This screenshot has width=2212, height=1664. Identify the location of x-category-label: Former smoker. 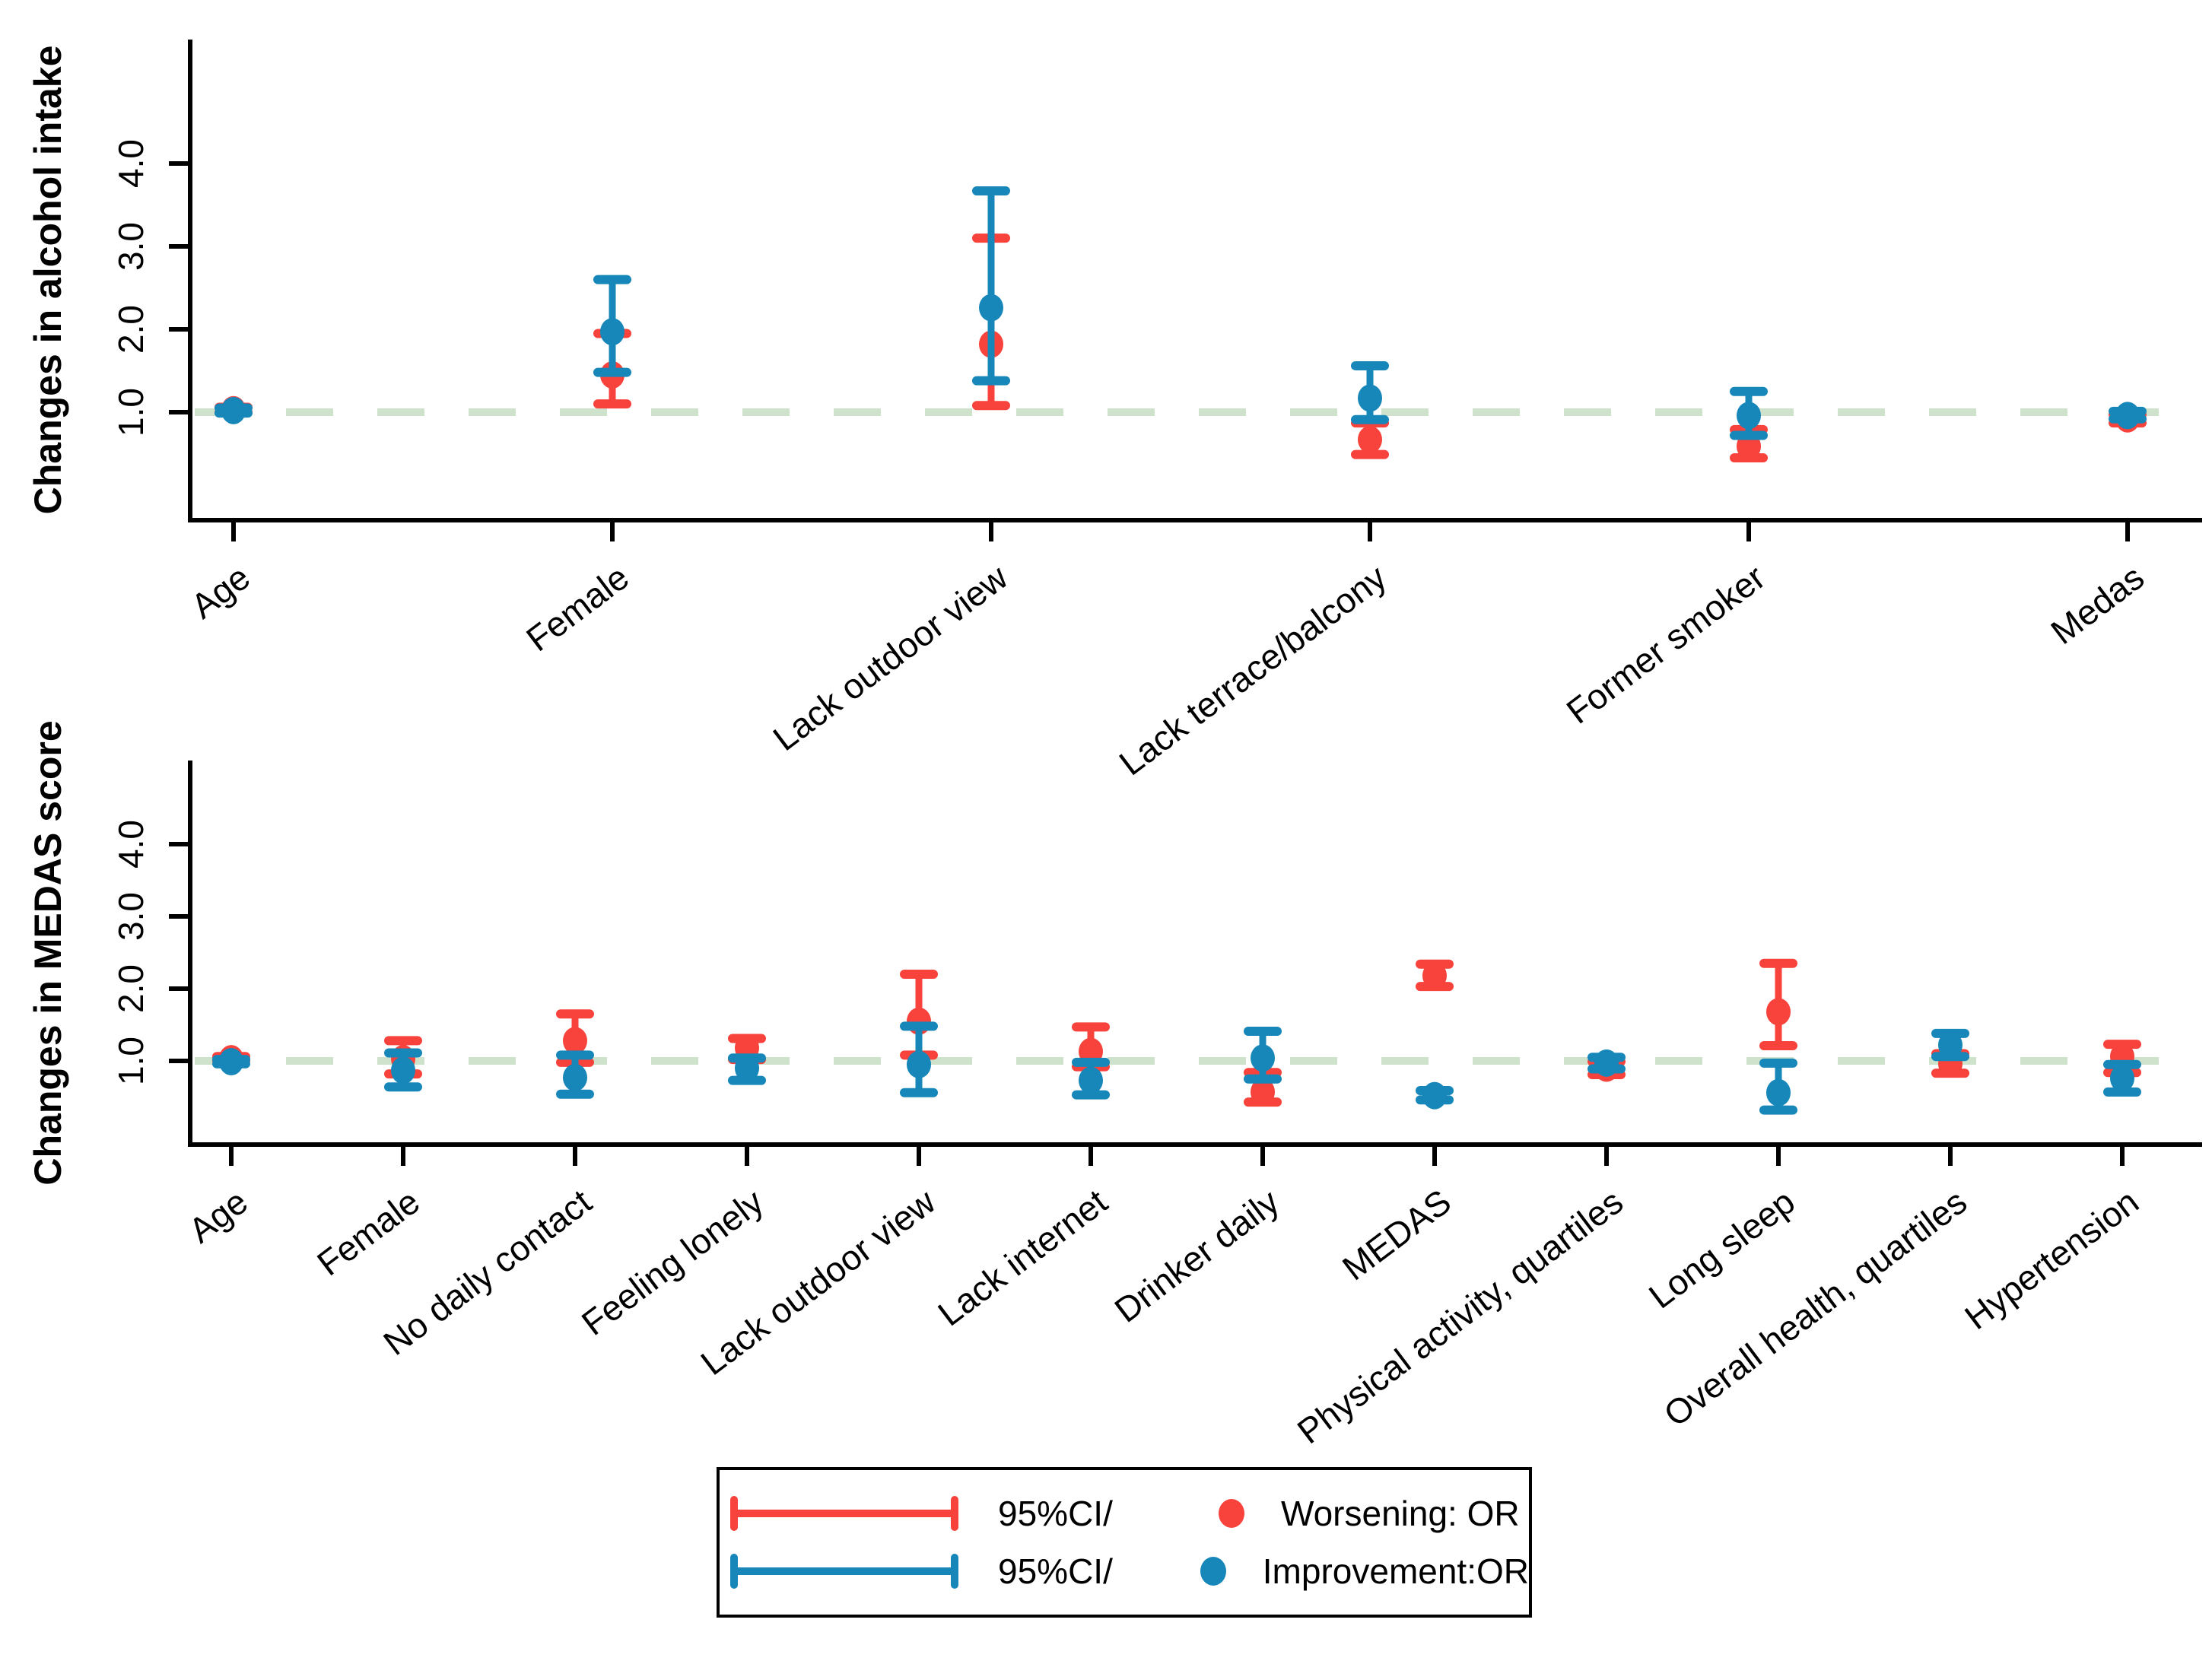
(1666, 644).